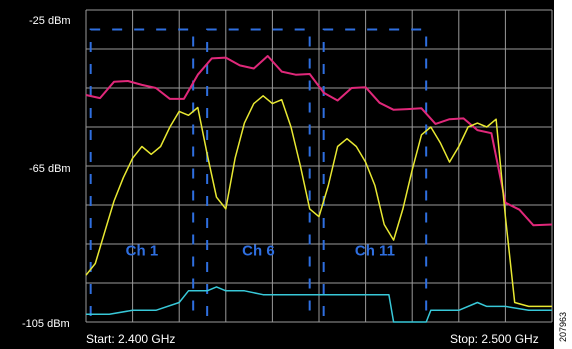 The height and width of the screenshot is (349, 572). What do you see at coordinates (258, 251) in the screenshot?
I see `channel-label: Ch 6` at bounding box center [258, 251].